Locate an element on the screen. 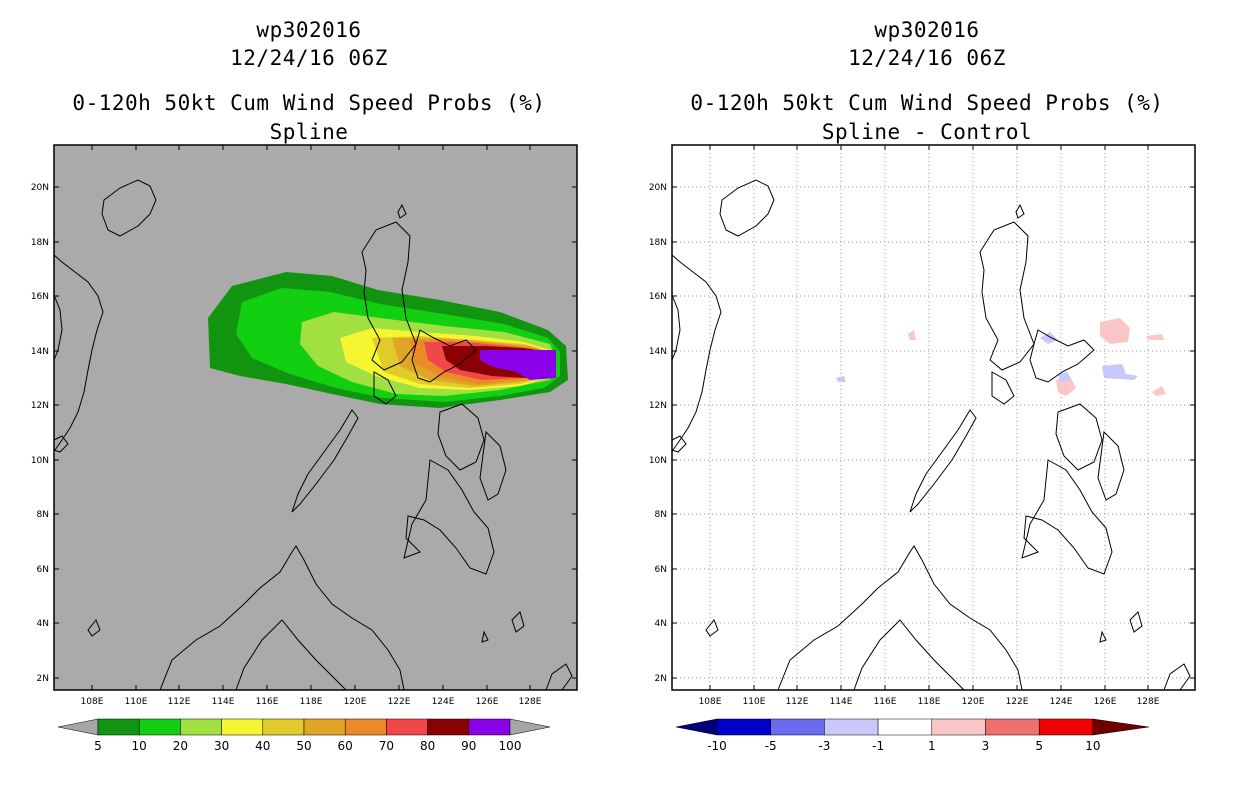 The width and height of the screenshot is (1236, 800). difference-contours is located at coordinates (1001, 357).